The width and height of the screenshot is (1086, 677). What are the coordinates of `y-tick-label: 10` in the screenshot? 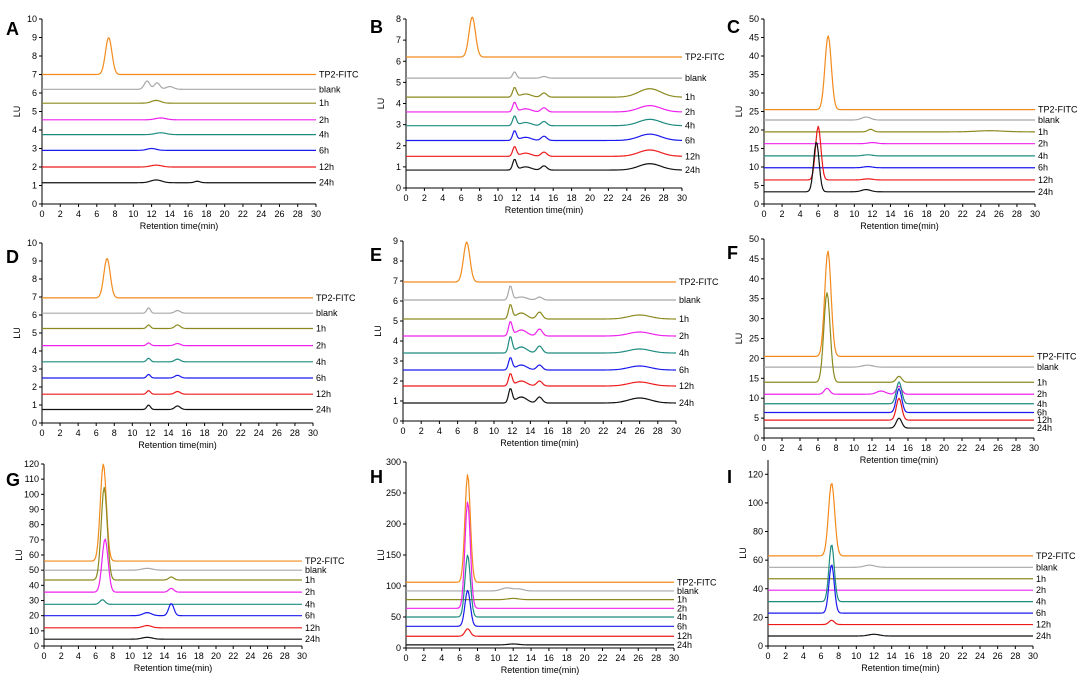 It's located at (754, 398).